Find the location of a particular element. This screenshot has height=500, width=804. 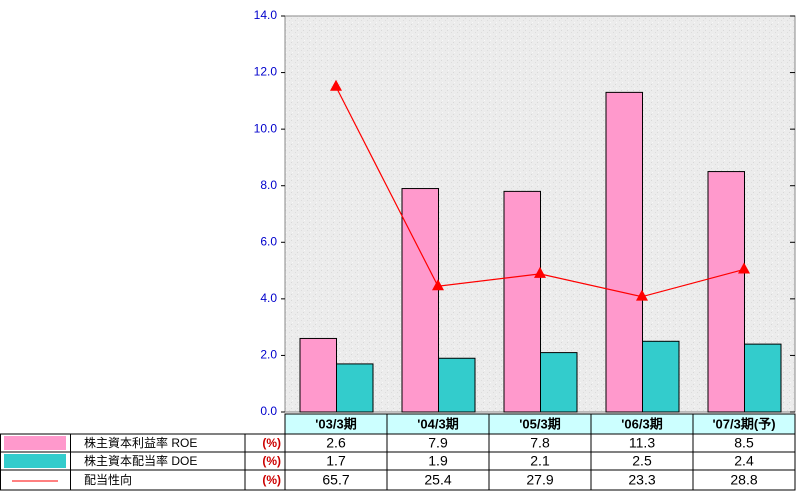

legend-label: 配当性向 is located at coordinates (108, 479).